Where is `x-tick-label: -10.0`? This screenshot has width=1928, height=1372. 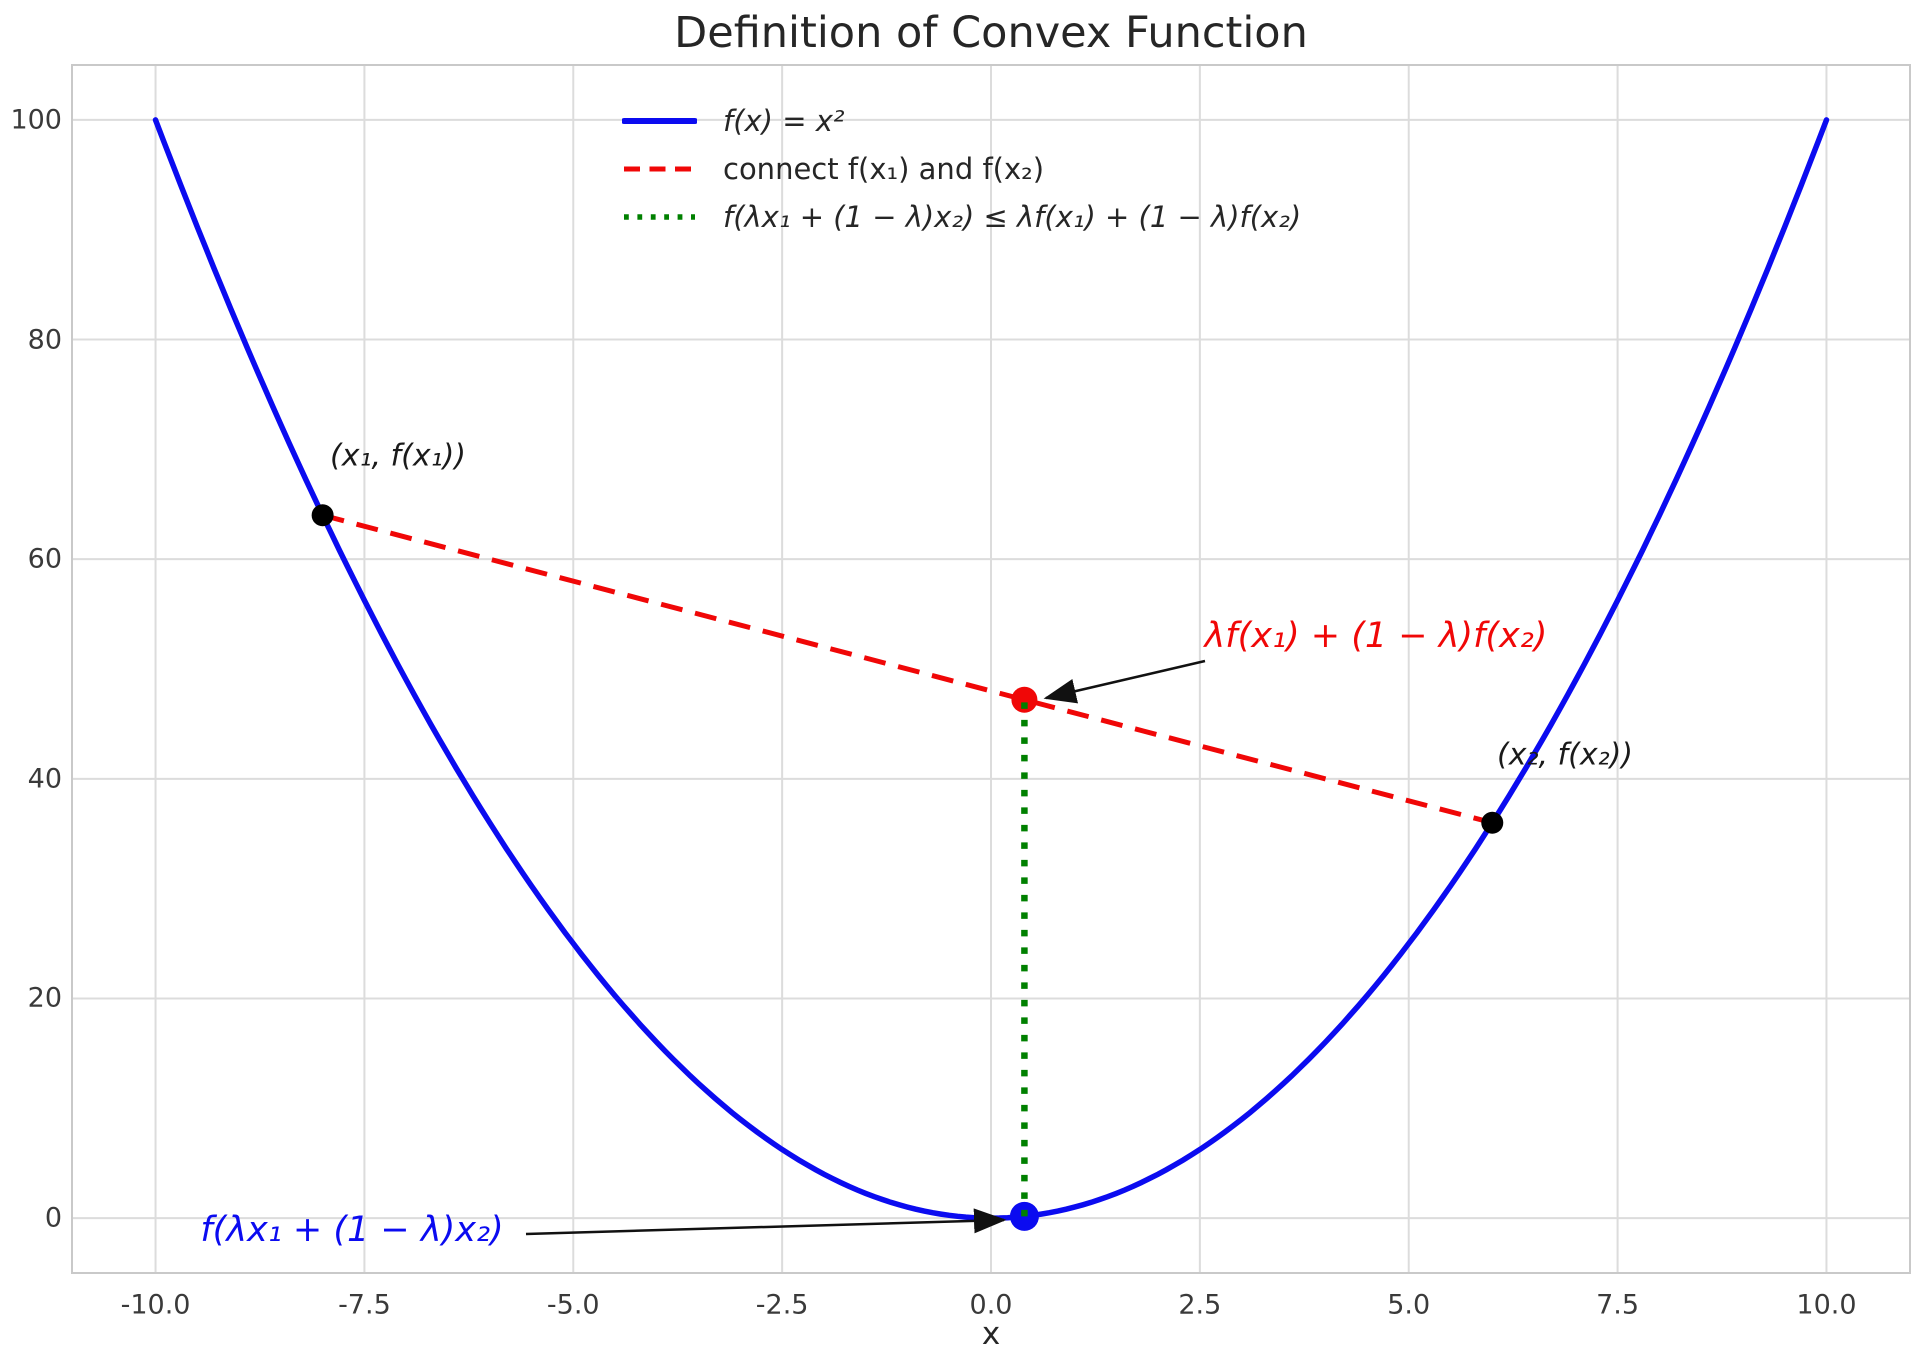
x-tick-label: -10.0 is located at coordinates (155, 1305).